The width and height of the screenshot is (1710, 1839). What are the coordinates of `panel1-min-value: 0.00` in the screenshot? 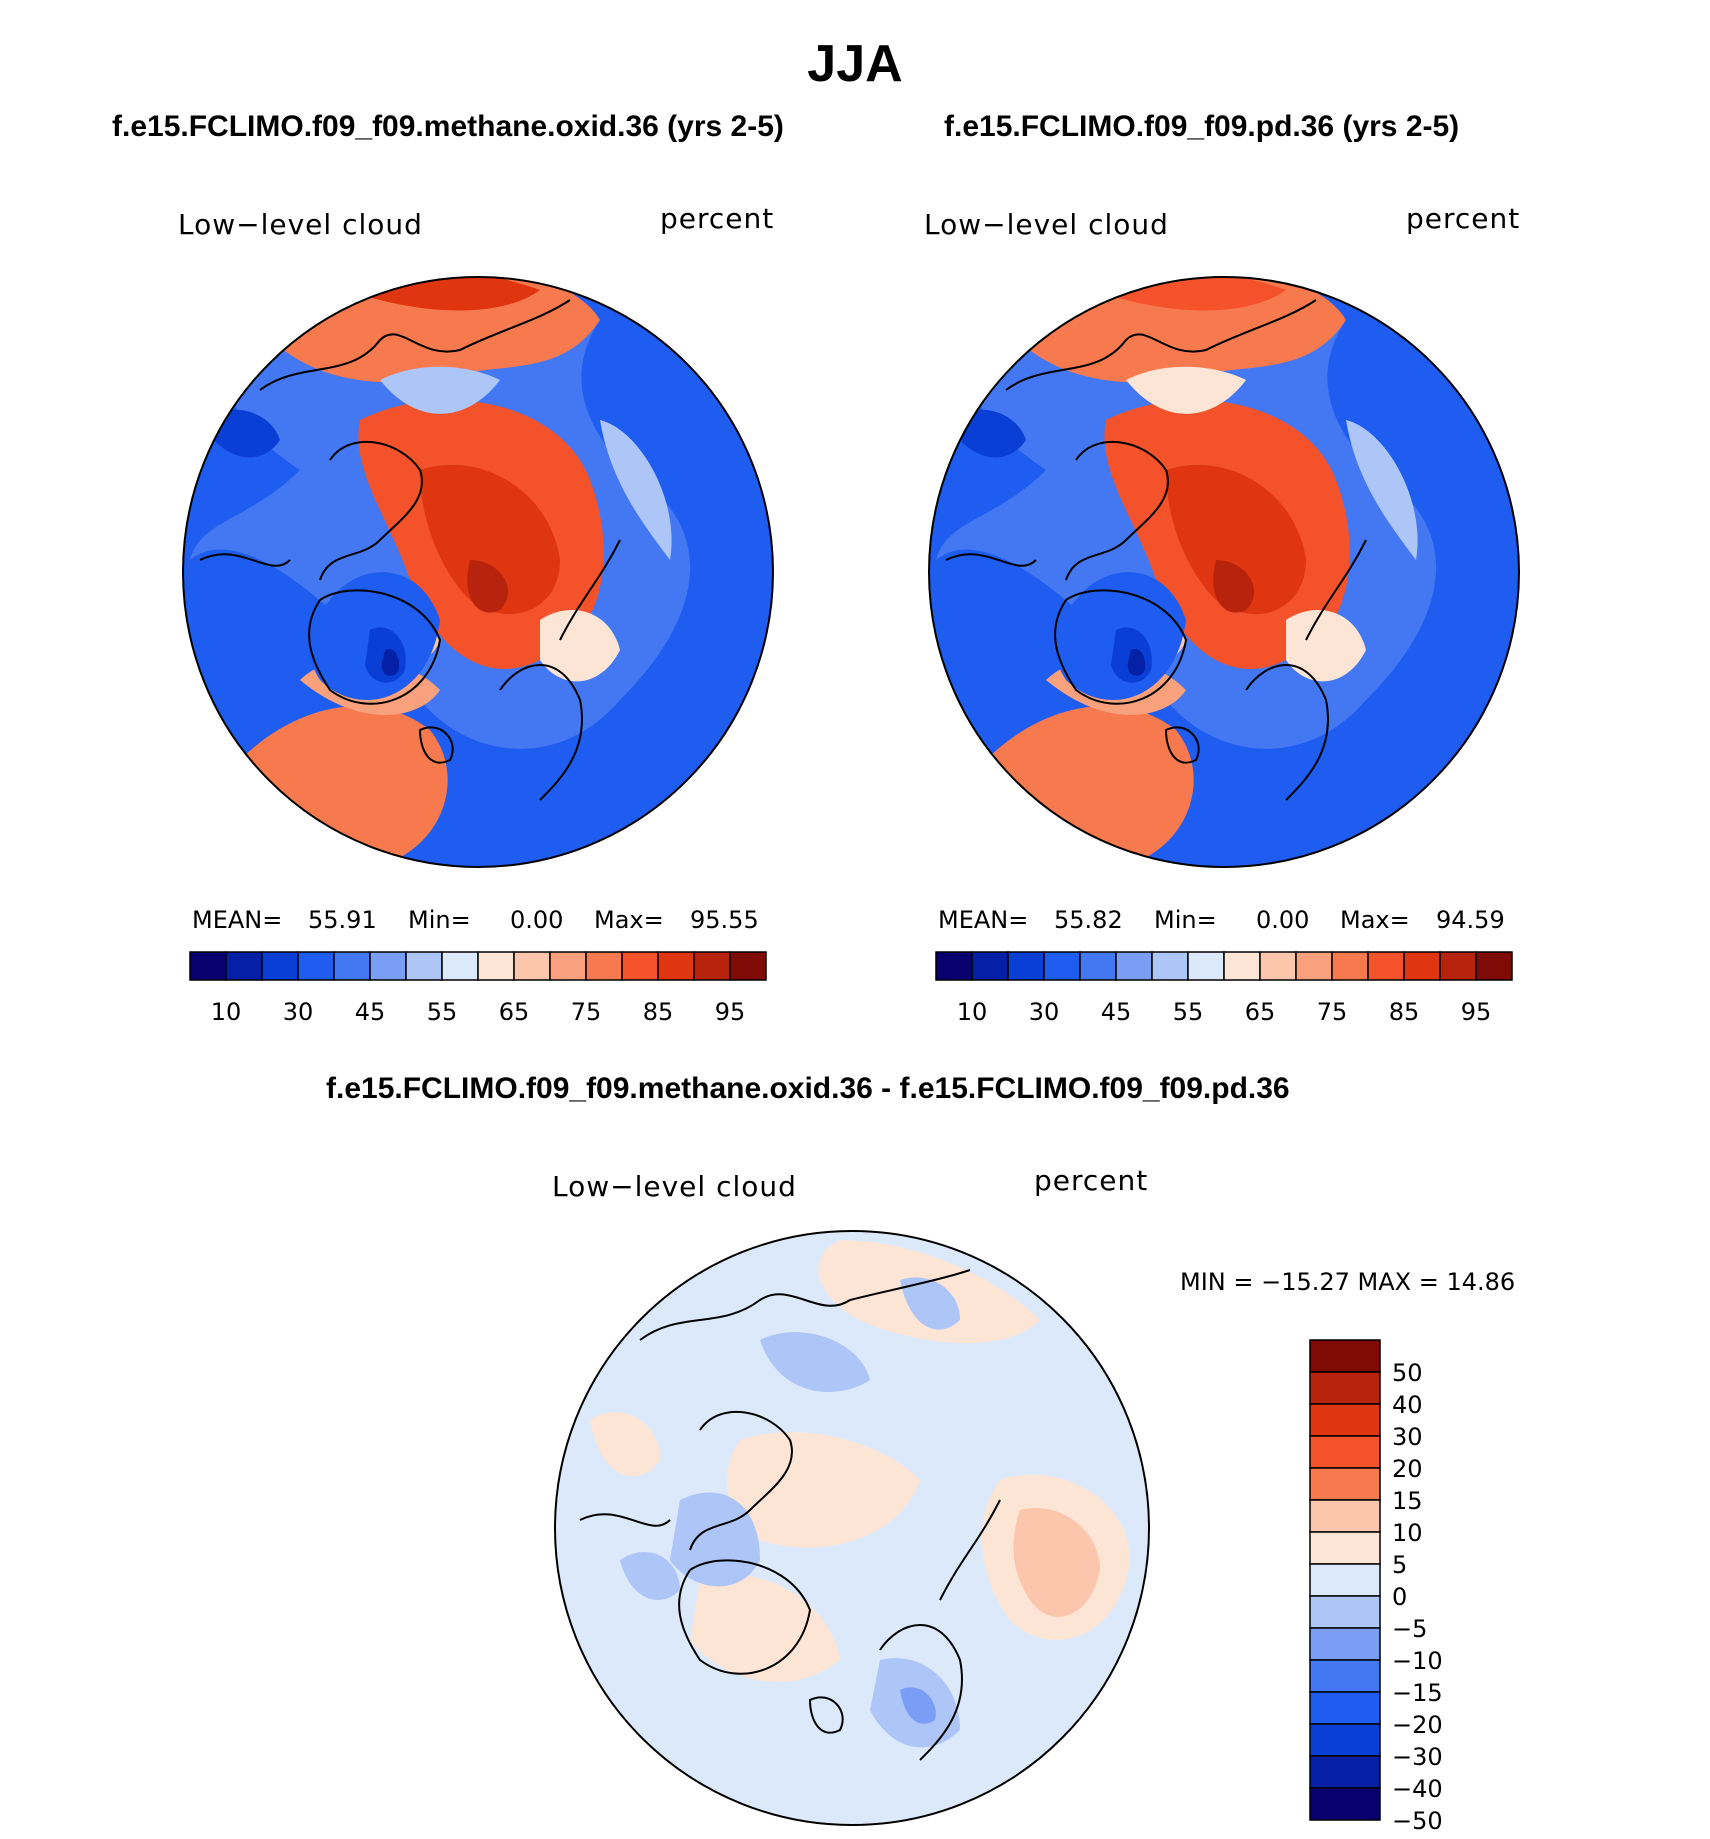 It's located at (537, 920).